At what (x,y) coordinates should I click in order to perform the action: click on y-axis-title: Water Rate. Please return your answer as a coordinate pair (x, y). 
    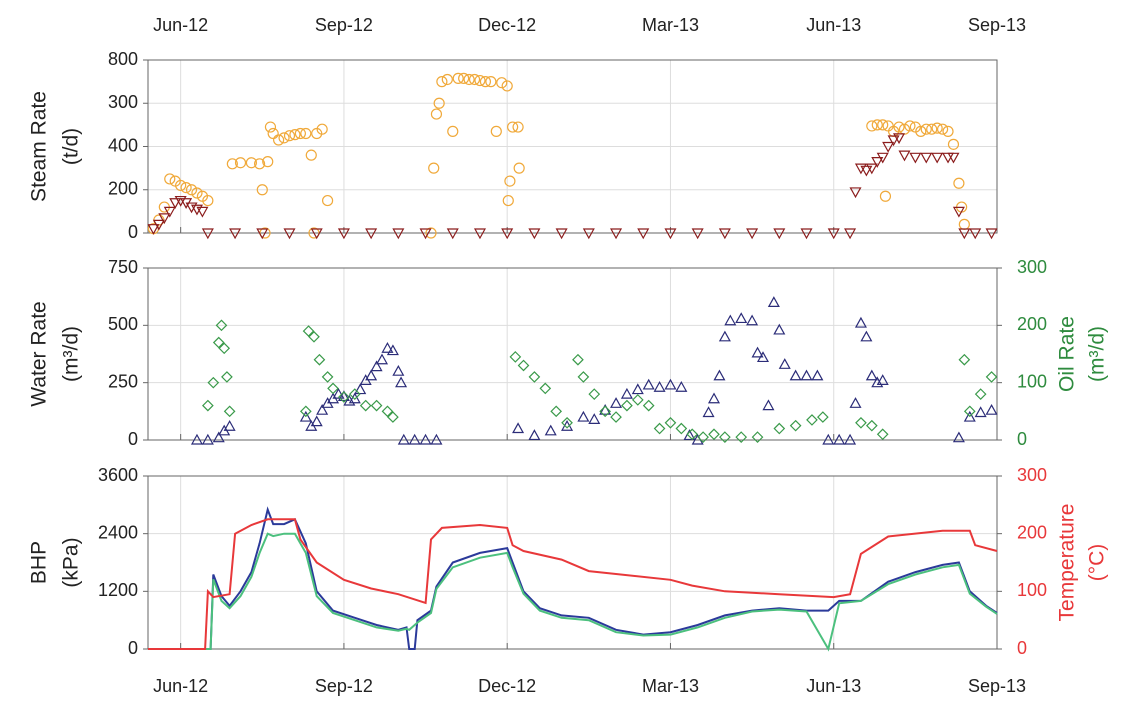
    Looking at the image, I should click on (39, 353).